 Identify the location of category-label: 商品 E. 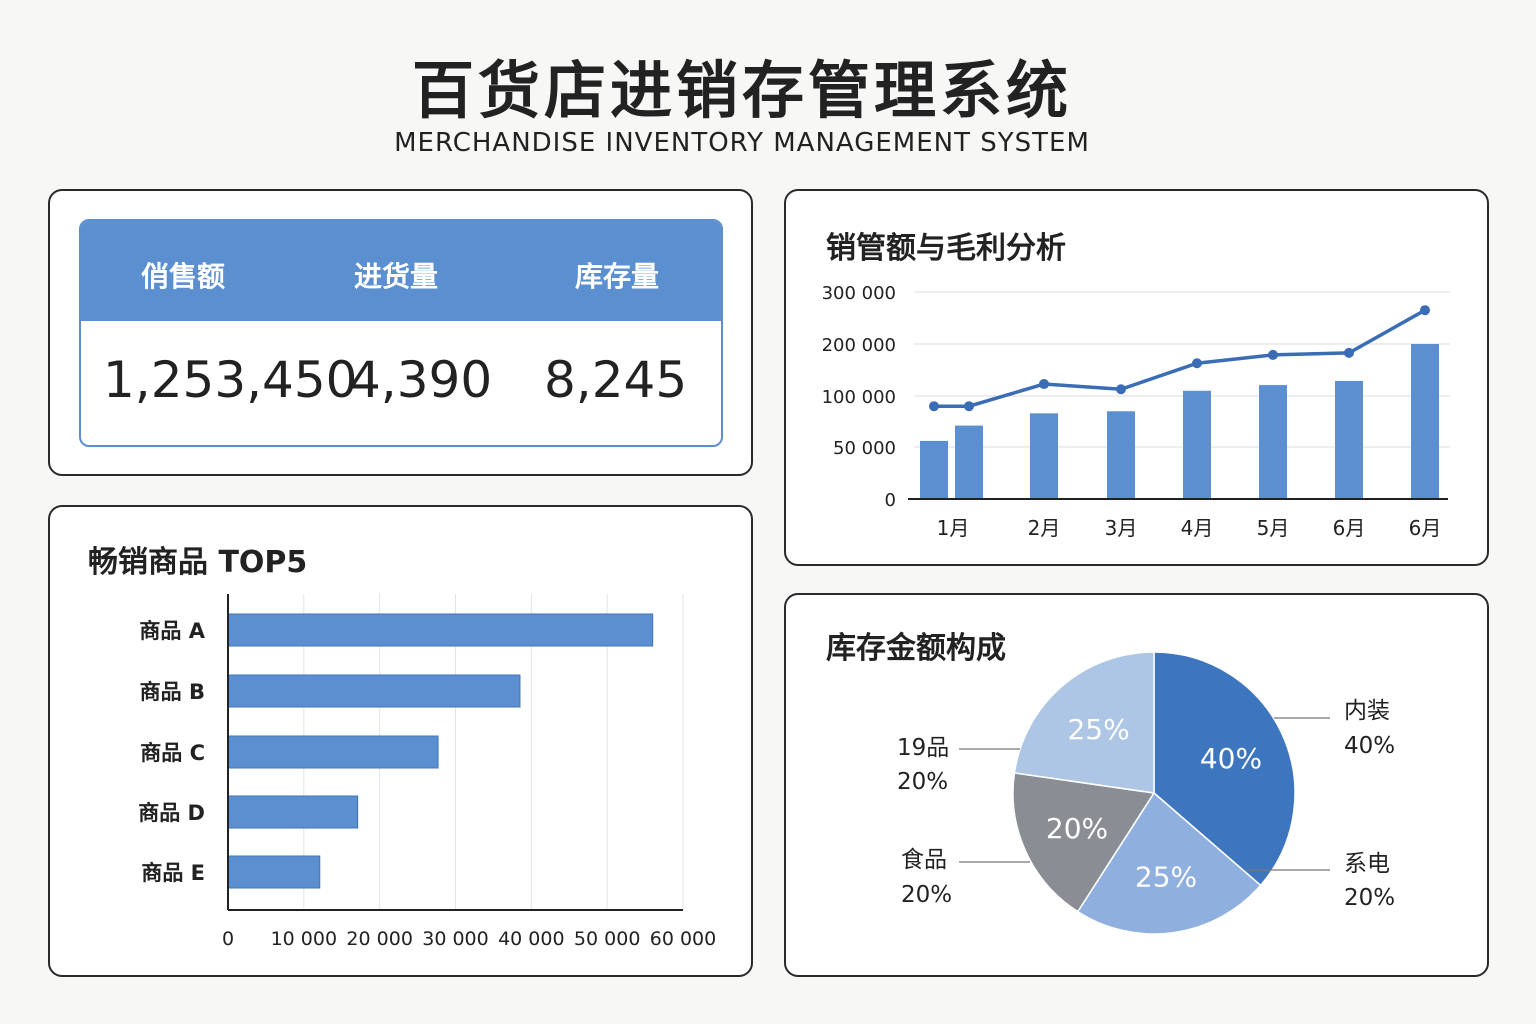
(173, 873).